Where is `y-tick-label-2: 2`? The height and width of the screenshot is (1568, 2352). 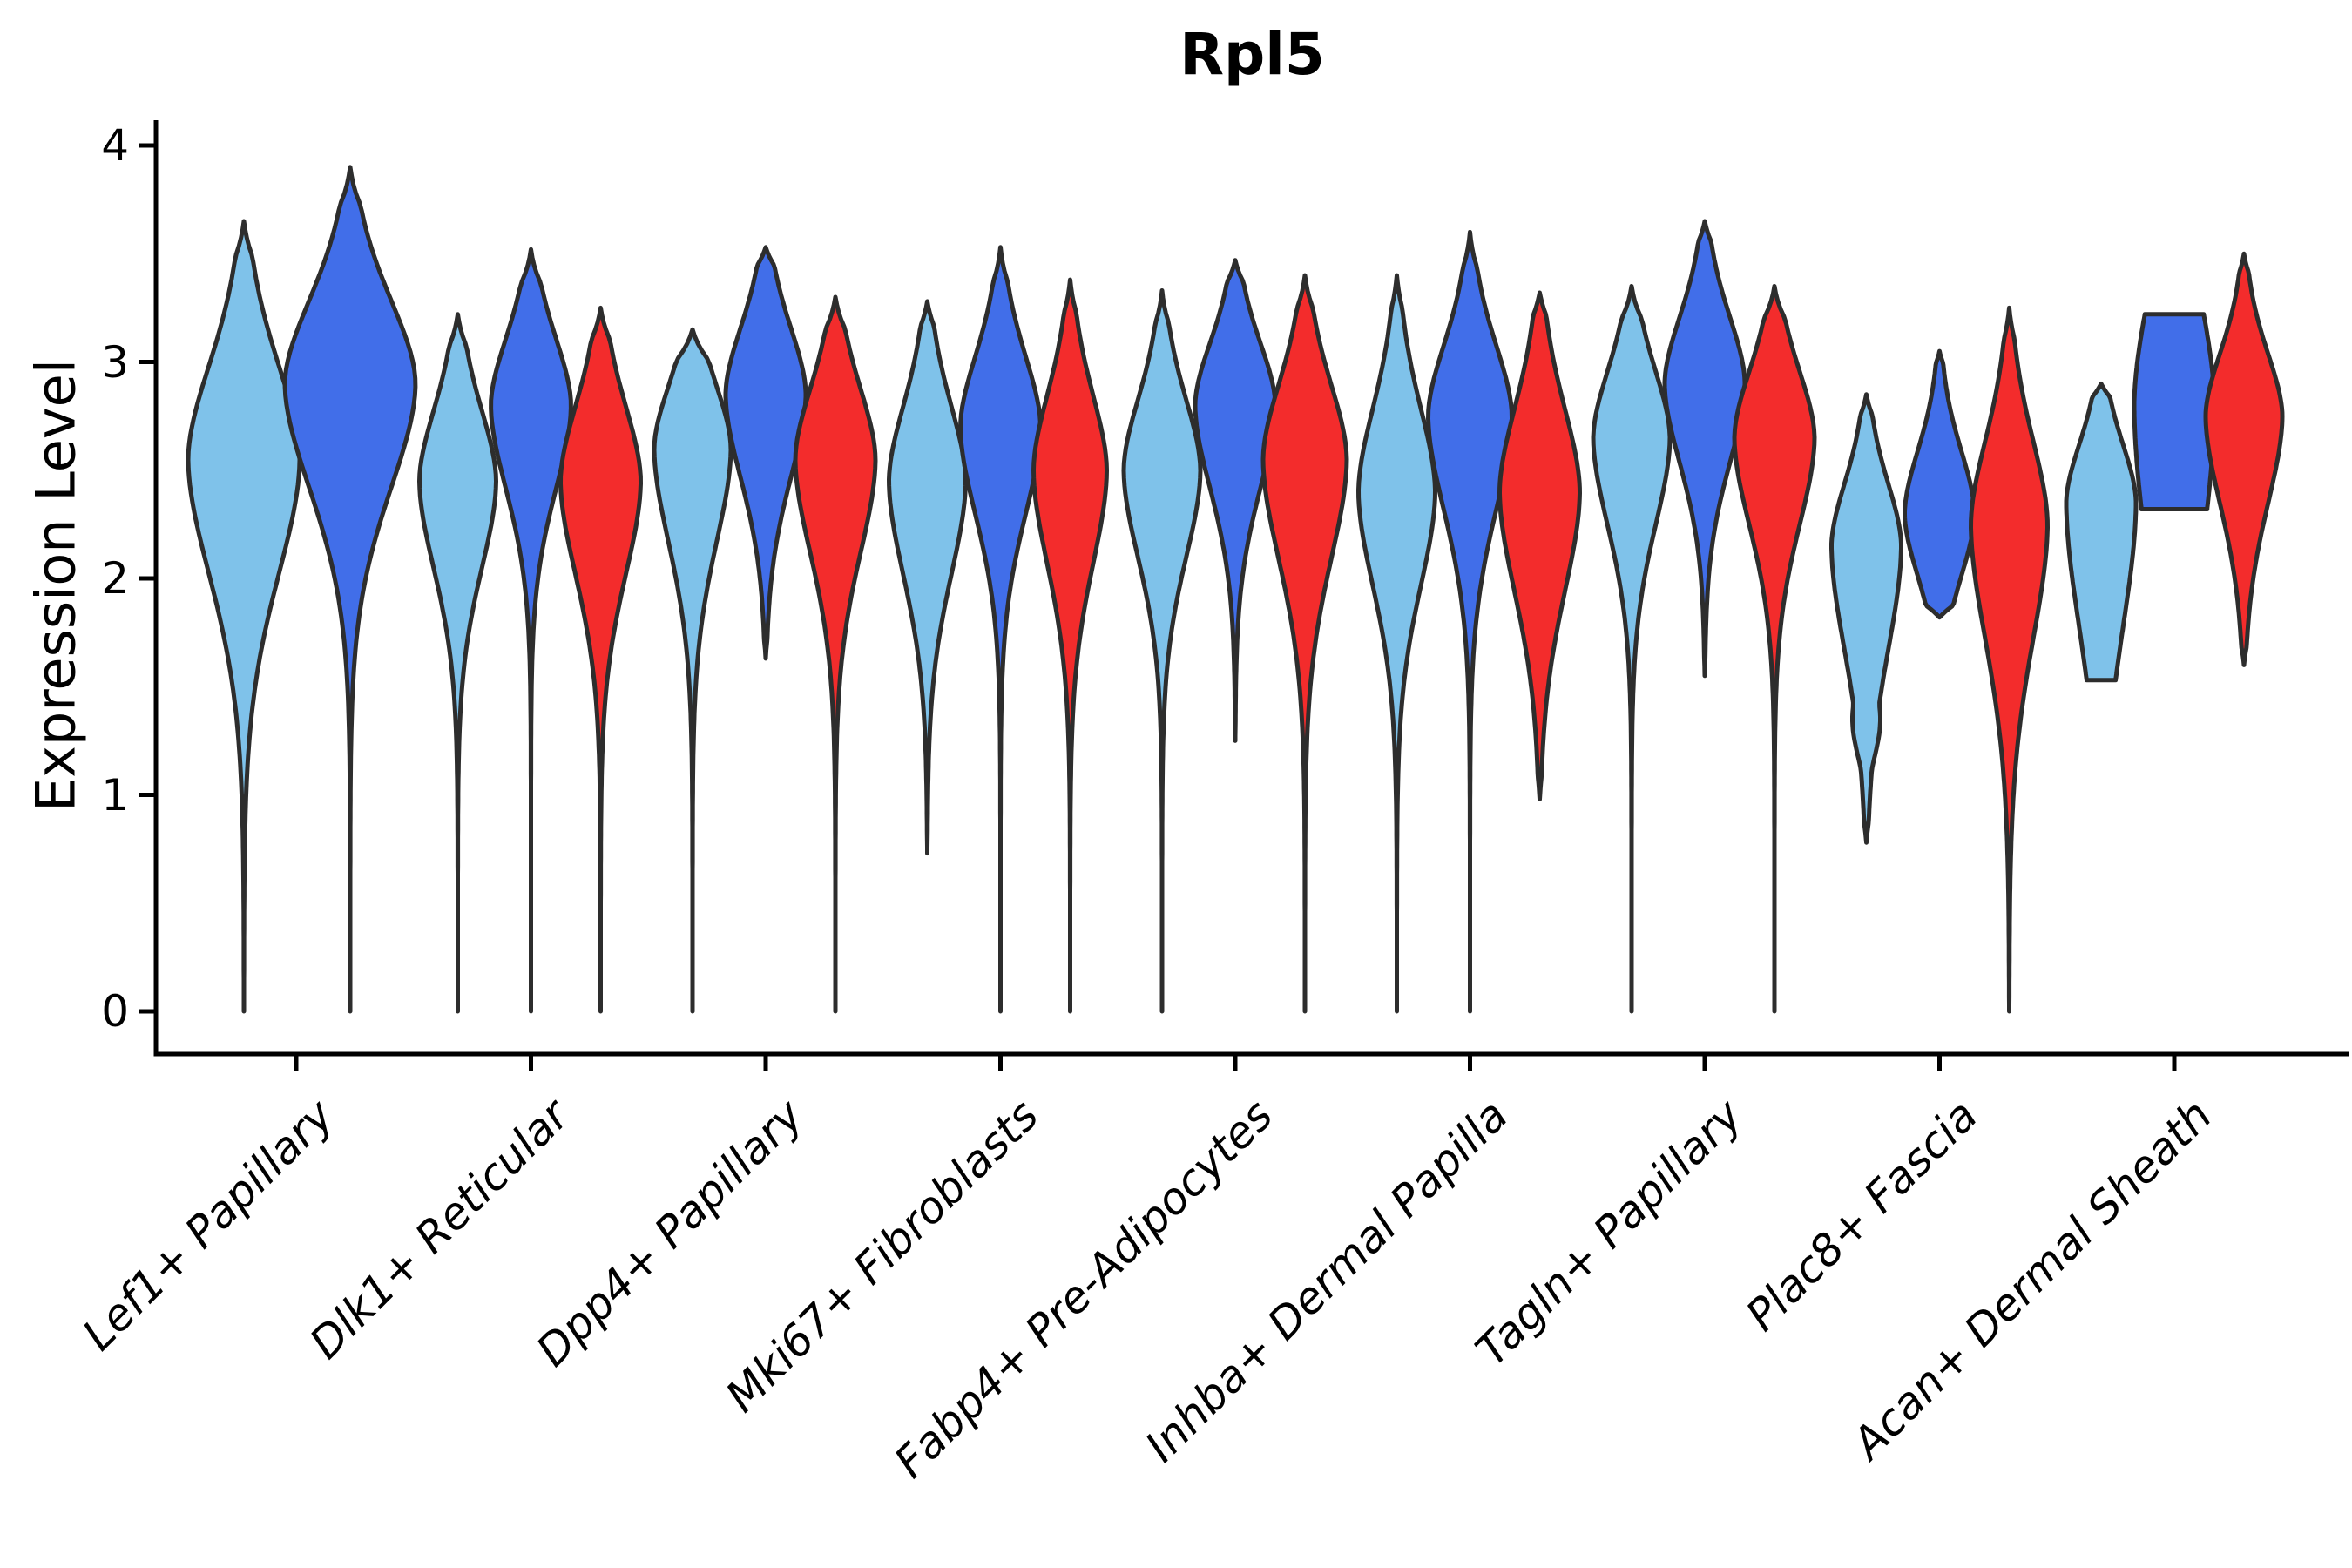
y-tick-label-2: 2 is located at coordinates (115, 578).